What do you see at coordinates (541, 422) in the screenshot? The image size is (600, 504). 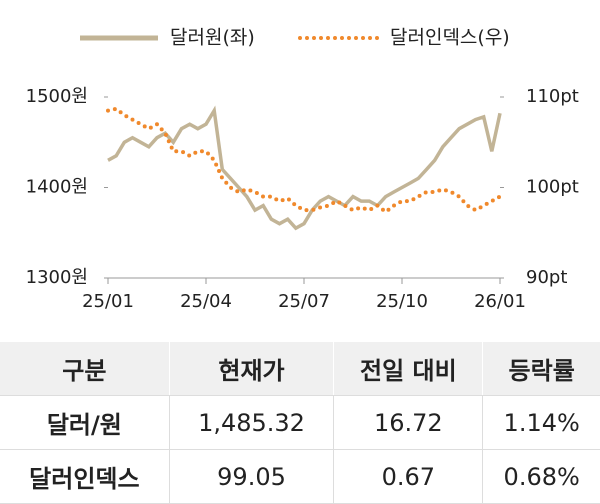 I see `cell: 1.14%` at bounding box center [541, 422].